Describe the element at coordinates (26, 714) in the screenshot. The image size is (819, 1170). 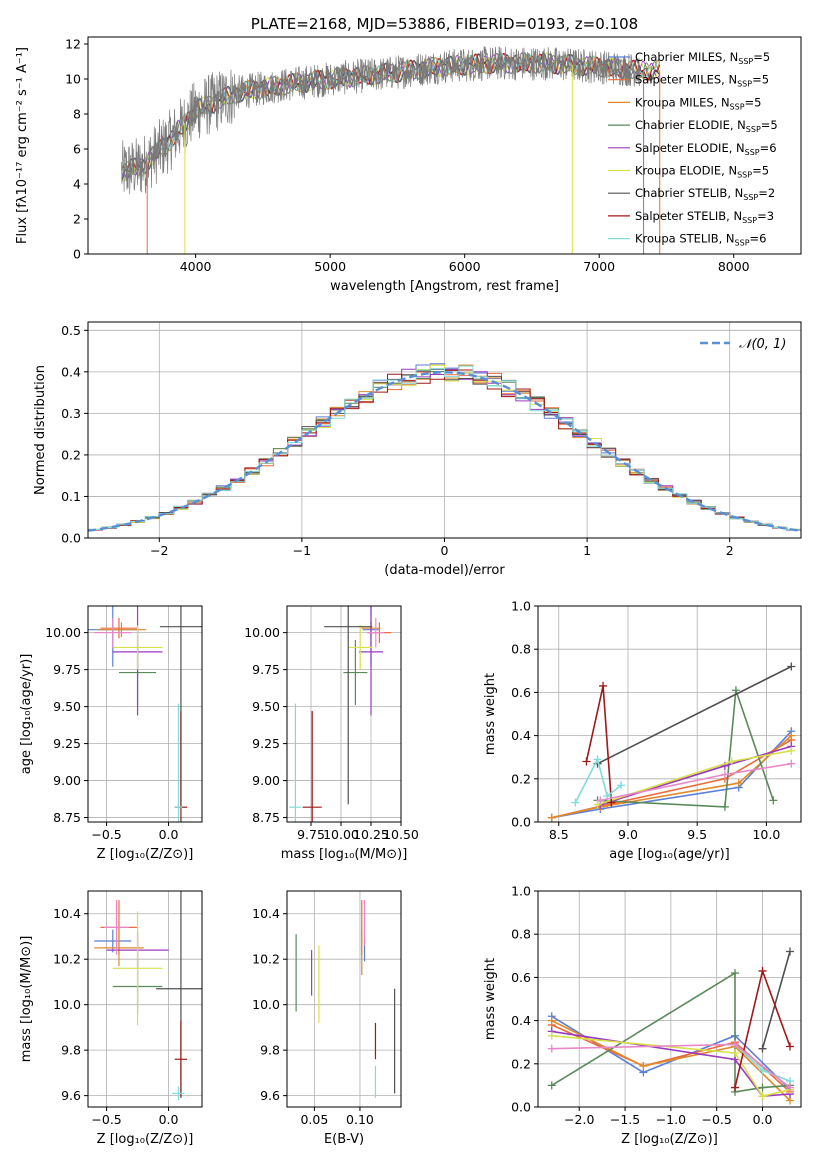
I see `y-axis-label: age [log₁₀(age/yr)]` at that location.